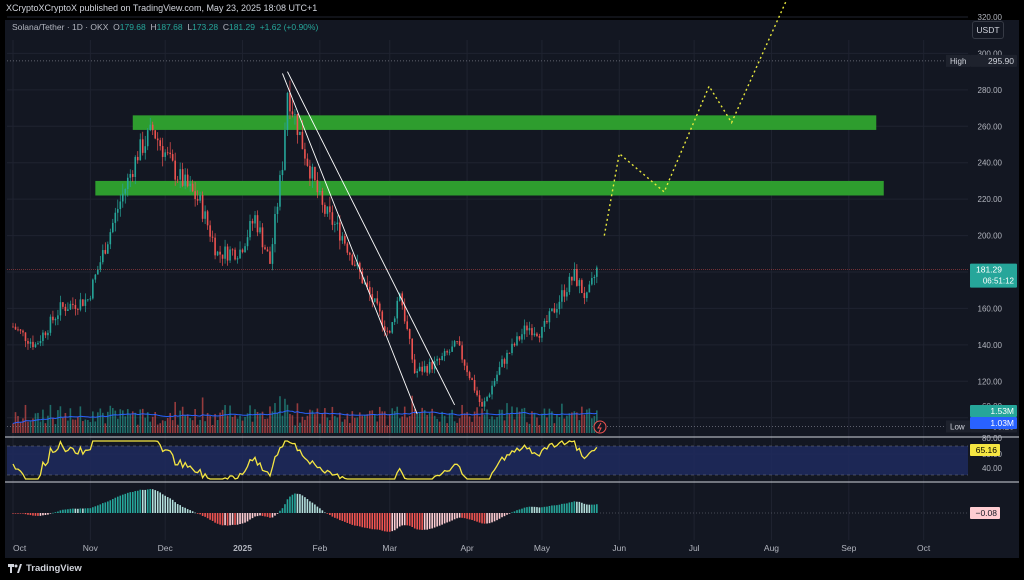  What do you see at coordinates (15, 568) in the screenshot?
I see `tradingview-logo-icon` at bounding box center [15, 568].